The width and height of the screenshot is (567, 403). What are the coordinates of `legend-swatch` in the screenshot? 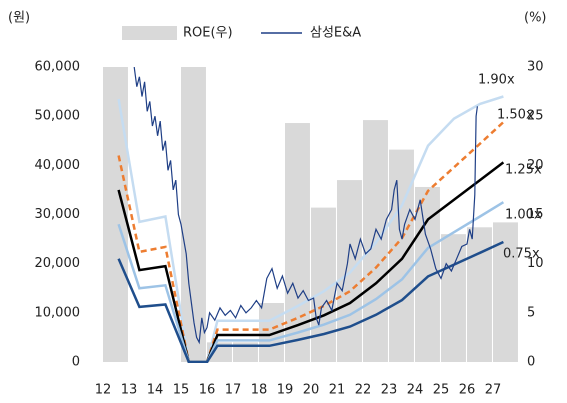 It's located at (149, 33).